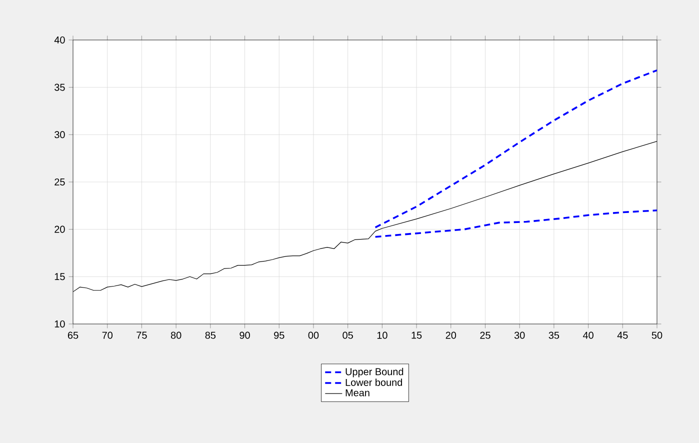 The image size is (699, 443). Describe the element at coordinates (107, 335) in the screenshot. I see `x-tick-label: 70` at that location.